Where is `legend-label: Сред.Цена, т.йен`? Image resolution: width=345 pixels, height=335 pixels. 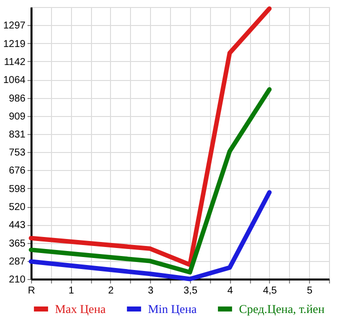 legend-label: Сред.Цена, т.йен is located at coordinates (282, 309).